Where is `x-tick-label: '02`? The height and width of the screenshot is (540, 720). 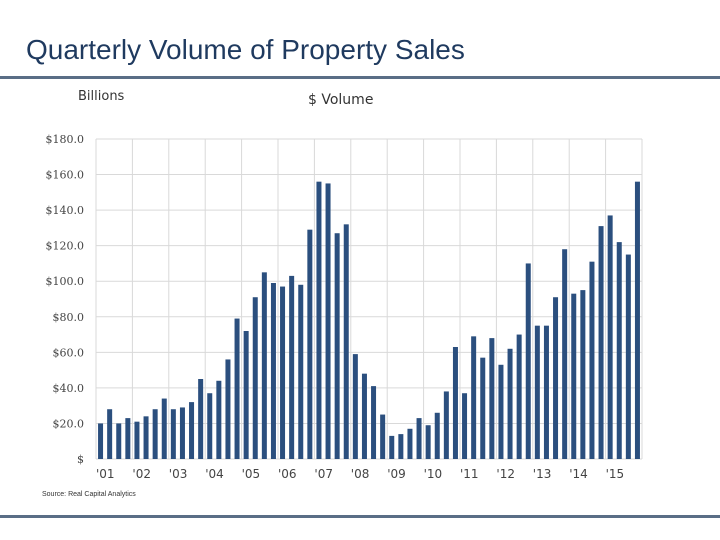
x-tick-label: '02 is located at coordinates (141, 474).